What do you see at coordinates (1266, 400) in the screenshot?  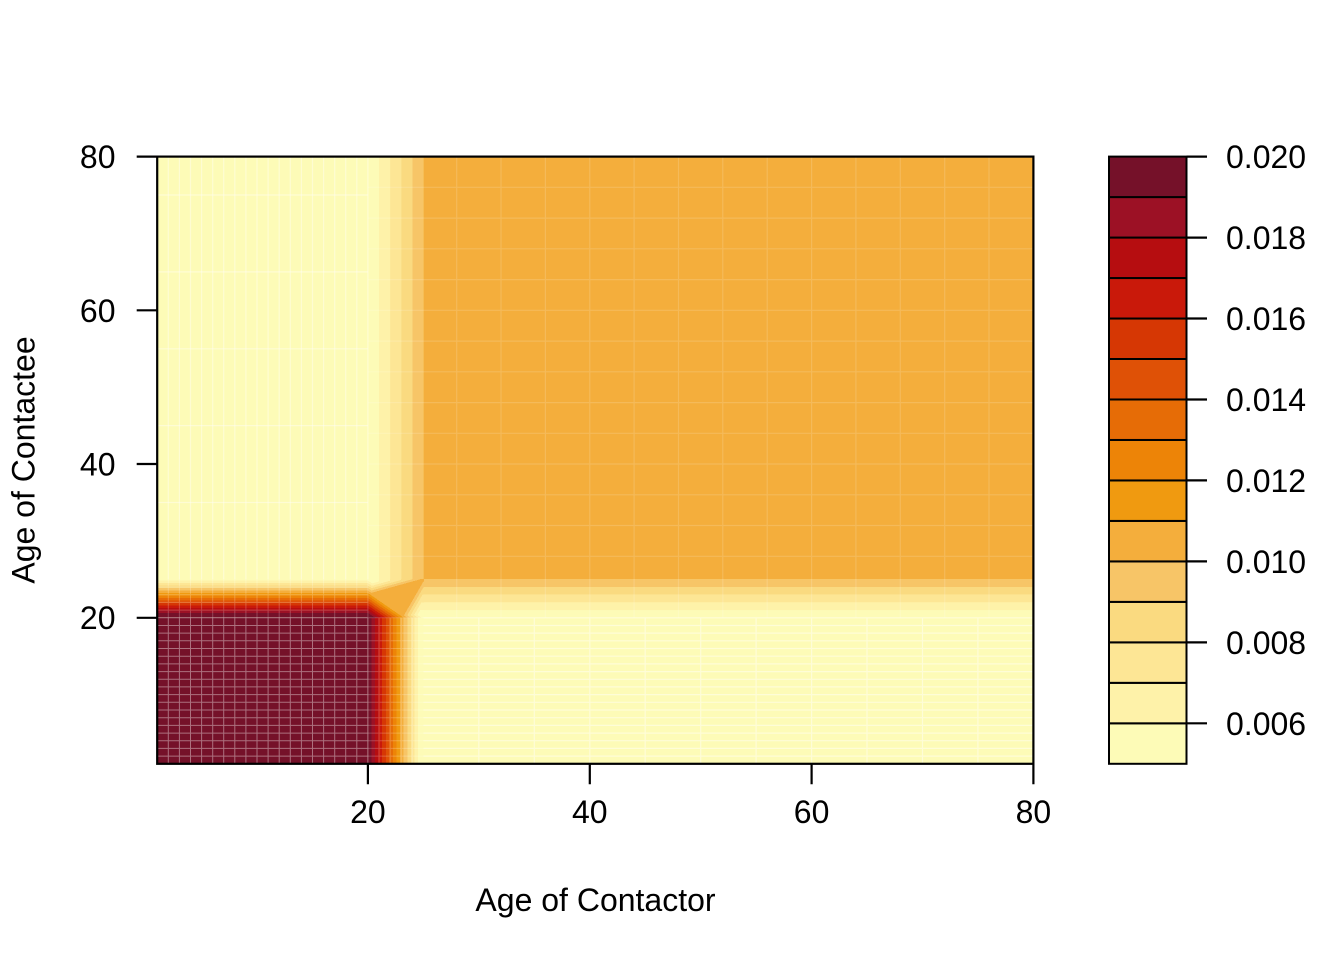 I see `svg-text: 0.014` at bounding box center [1266, 400].